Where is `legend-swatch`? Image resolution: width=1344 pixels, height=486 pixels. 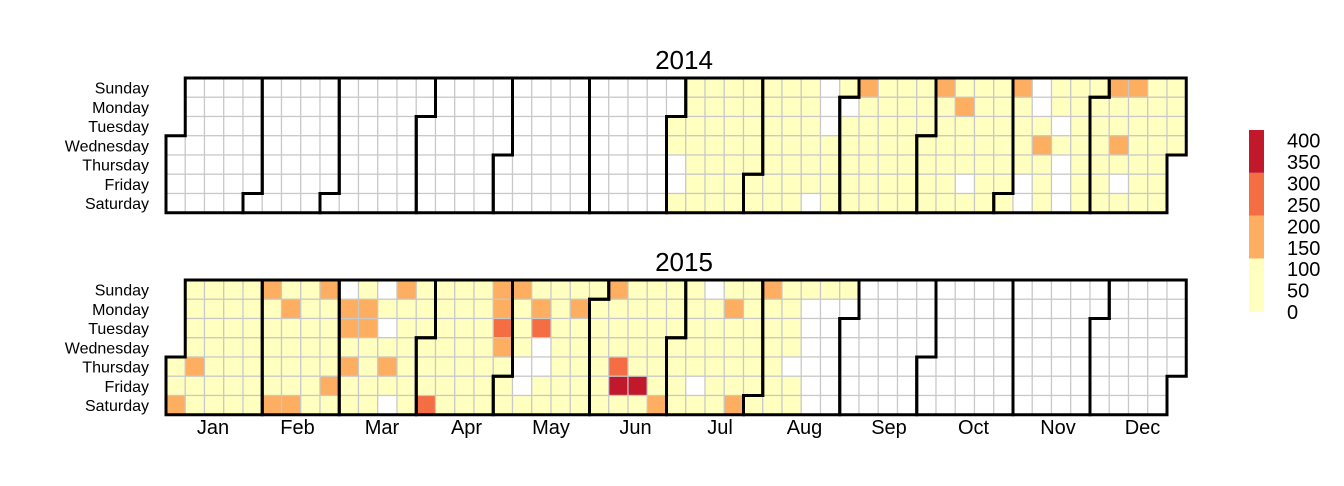 legend-swatch is located at coordinates (1256, 285).